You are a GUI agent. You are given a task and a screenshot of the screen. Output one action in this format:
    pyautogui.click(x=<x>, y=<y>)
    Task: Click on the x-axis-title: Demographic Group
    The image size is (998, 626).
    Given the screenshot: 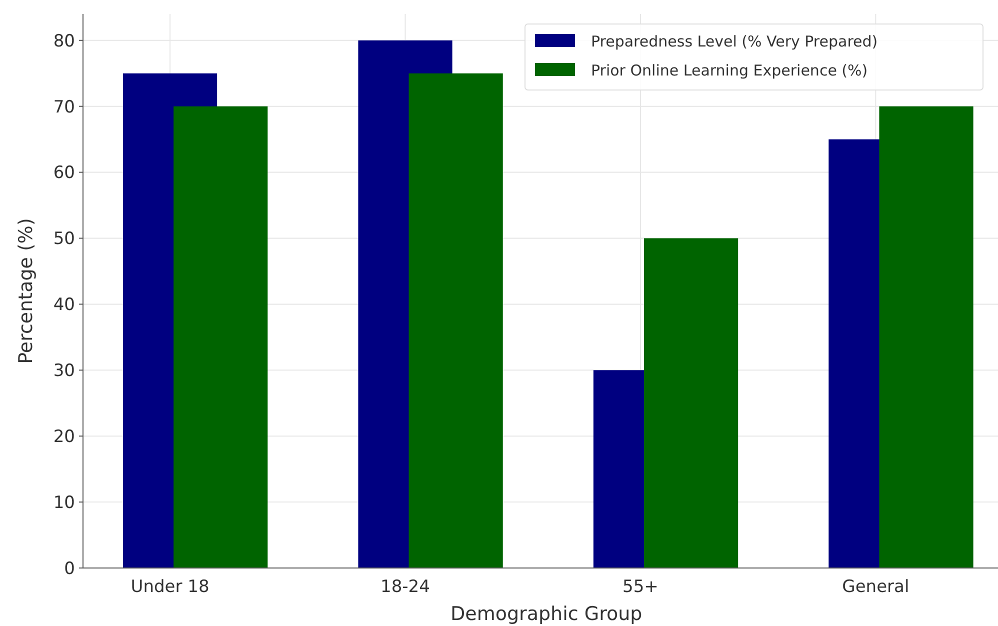 What is the action you would take?
    pyautogui.click(x=546, y=614)
    